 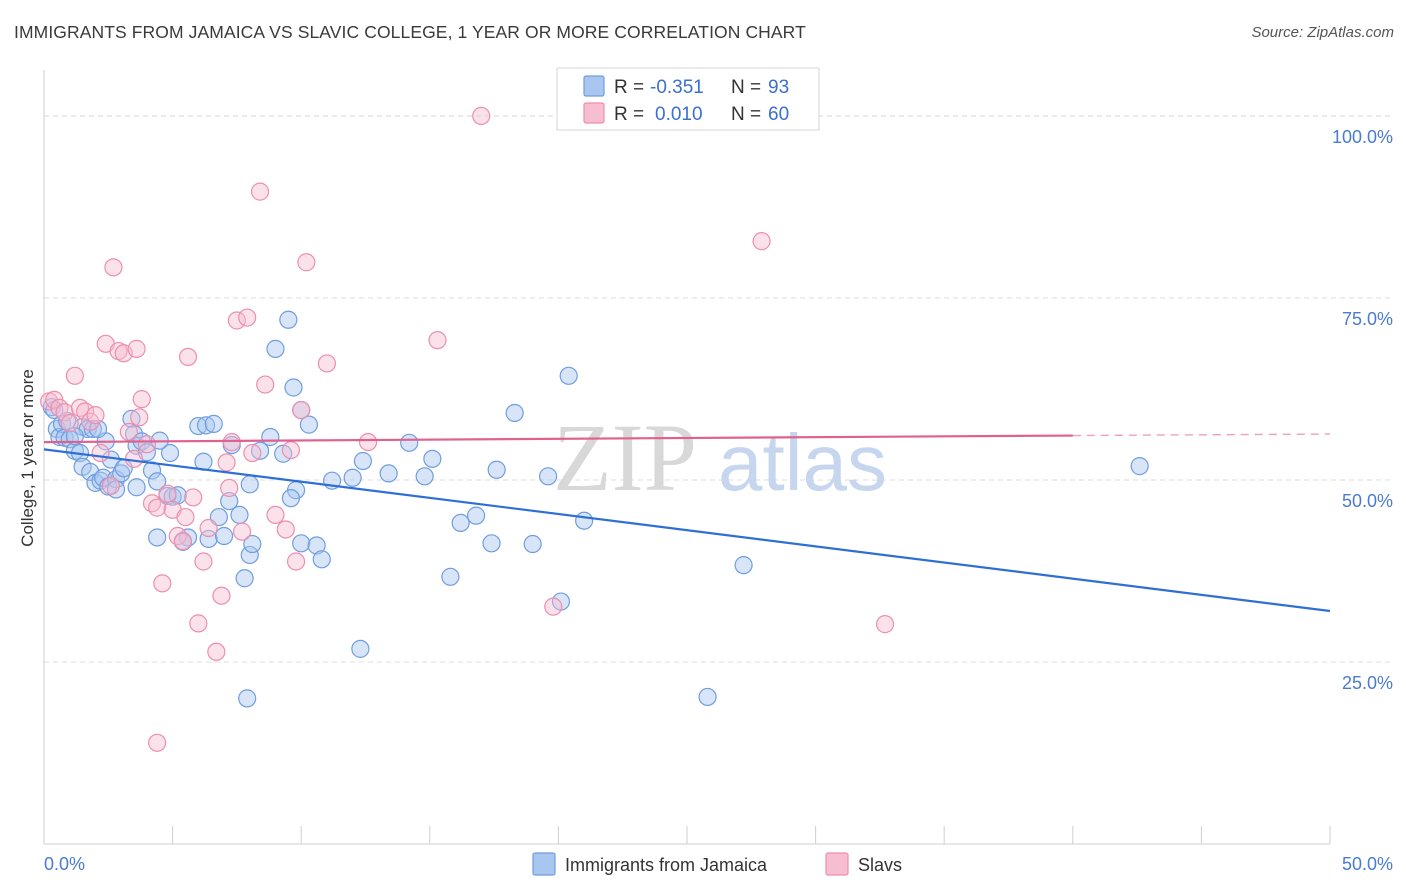 I want to click on bottom-legend-label-slavs: Slavs, so click(x=880, y=865).